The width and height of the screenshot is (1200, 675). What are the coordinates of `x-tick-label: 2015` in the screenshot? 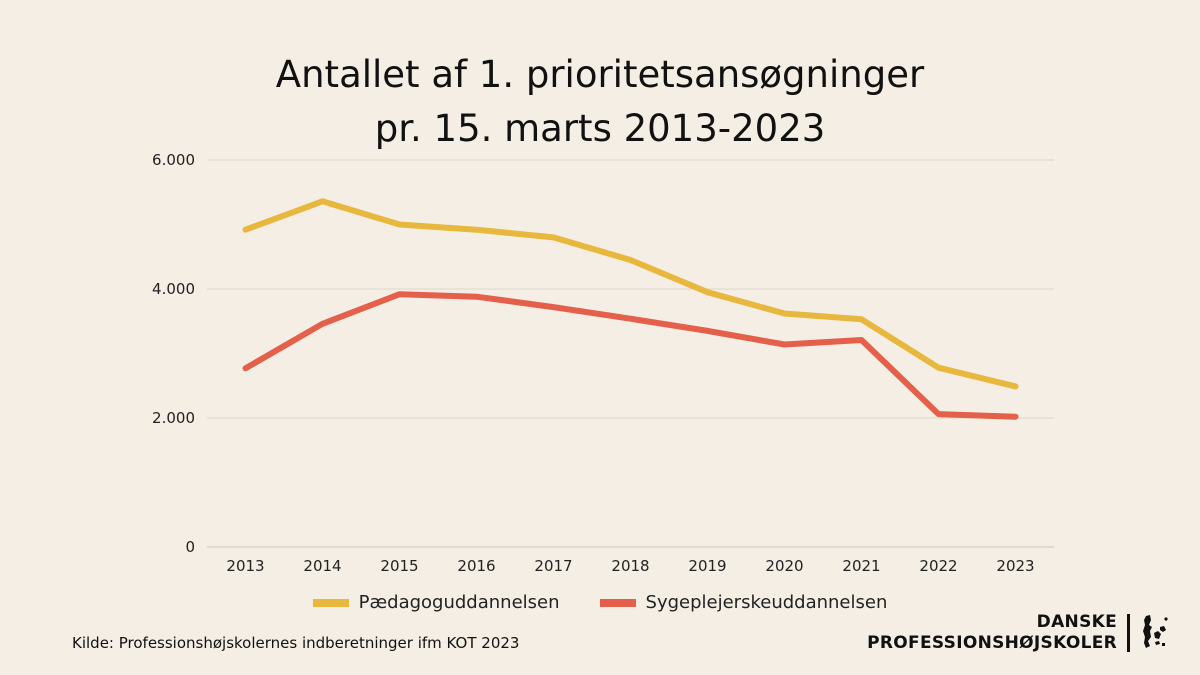 It's located at (399, 566).